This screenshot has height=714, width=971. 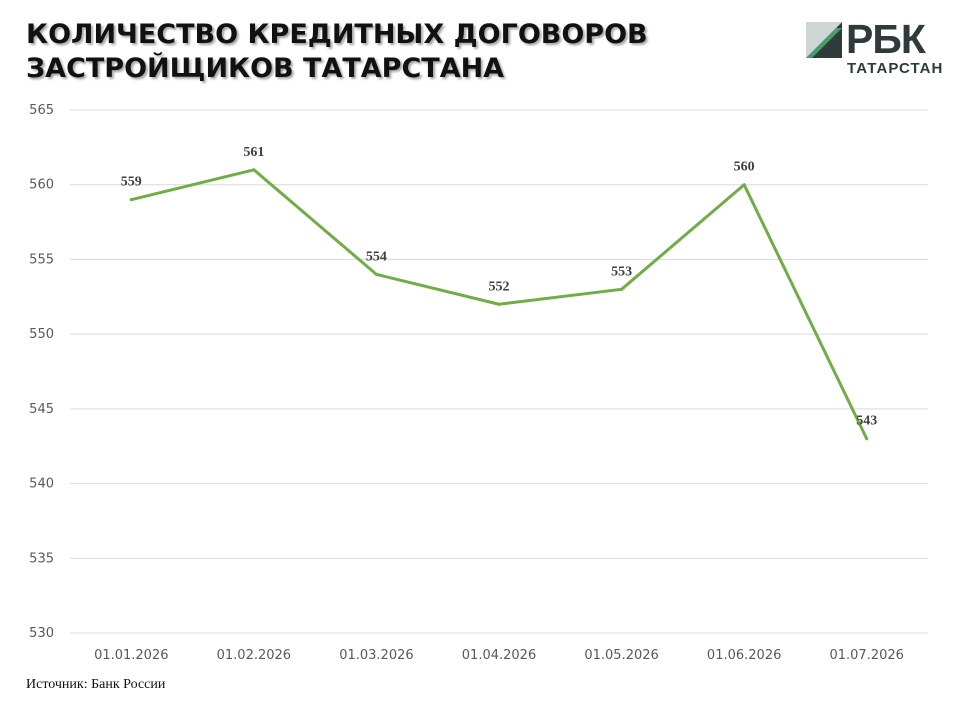 I want to click on logo-subtitle: ТАТАРСТАН, so click(x=895, y=68).